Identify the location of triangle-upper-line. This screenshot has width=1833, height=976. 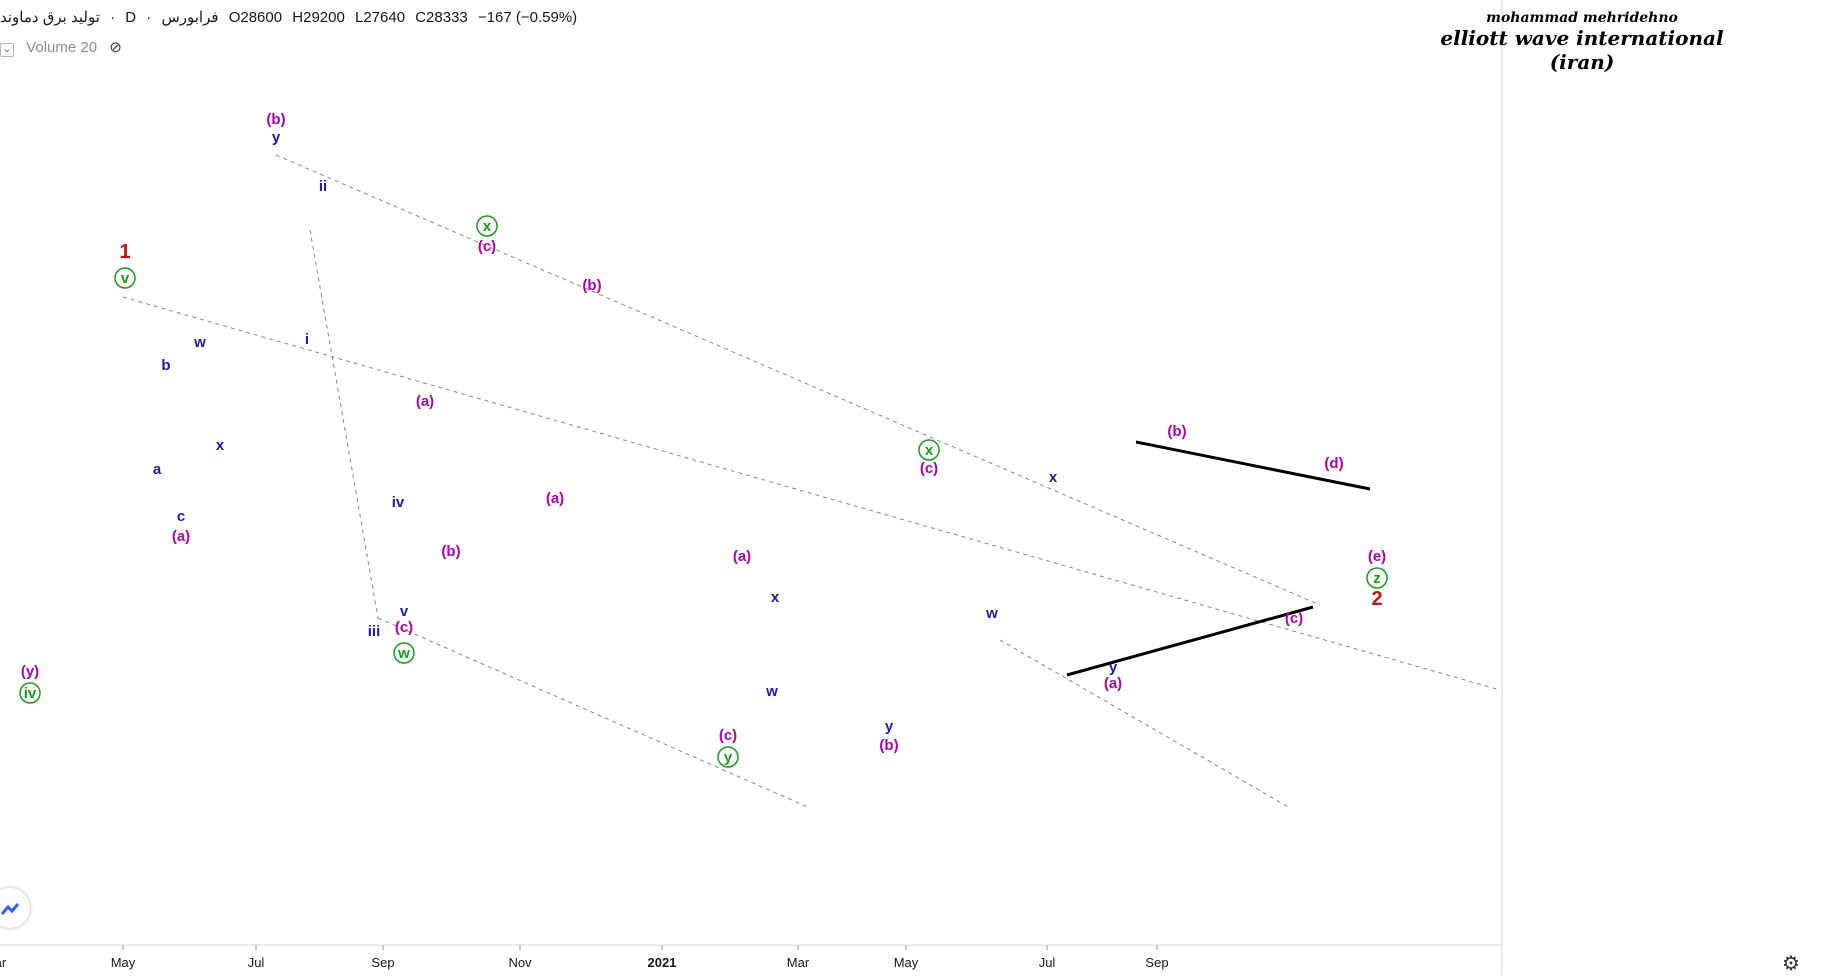
(1253, 465).